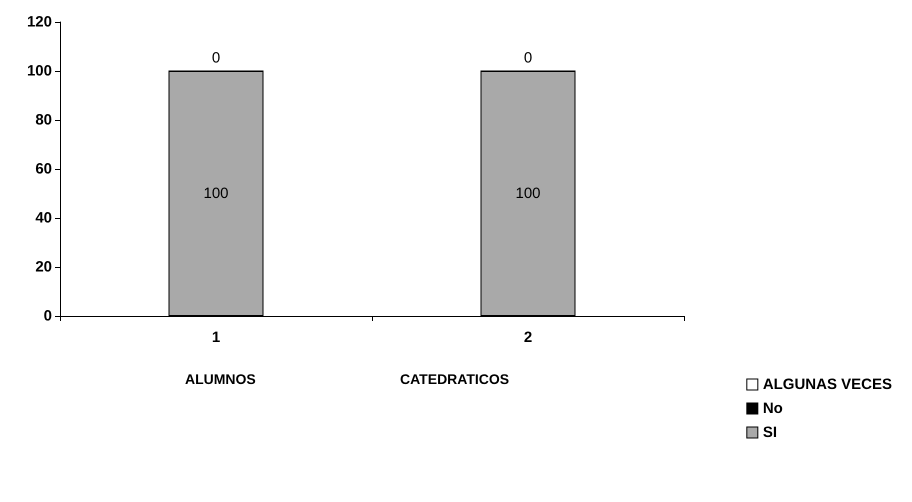 This screenshot has height=502, width=912. I want to click on x-tick-label: 2, so click(528, 337).